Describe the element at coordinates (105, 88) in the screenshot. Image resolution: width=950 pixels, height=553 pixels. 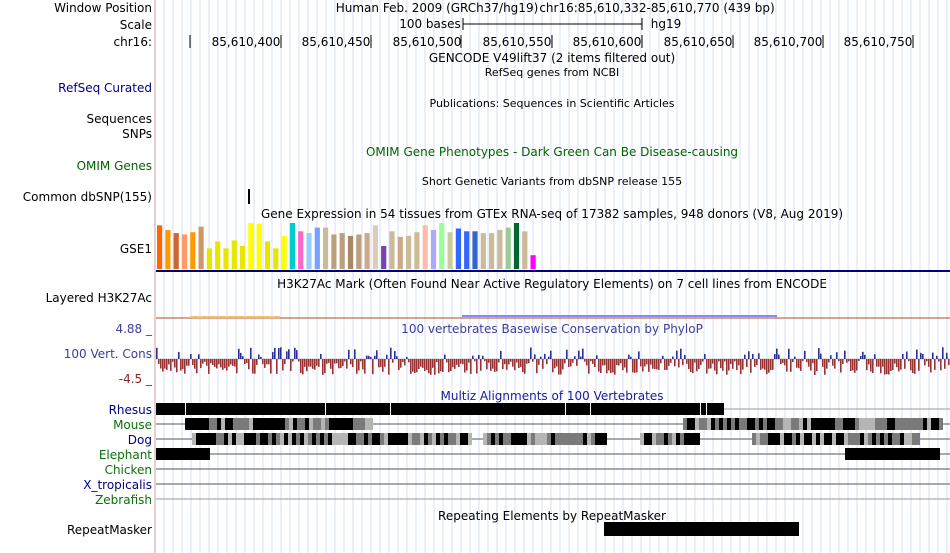
I see `refseq-track-label: RefSeq Curated` at that location.